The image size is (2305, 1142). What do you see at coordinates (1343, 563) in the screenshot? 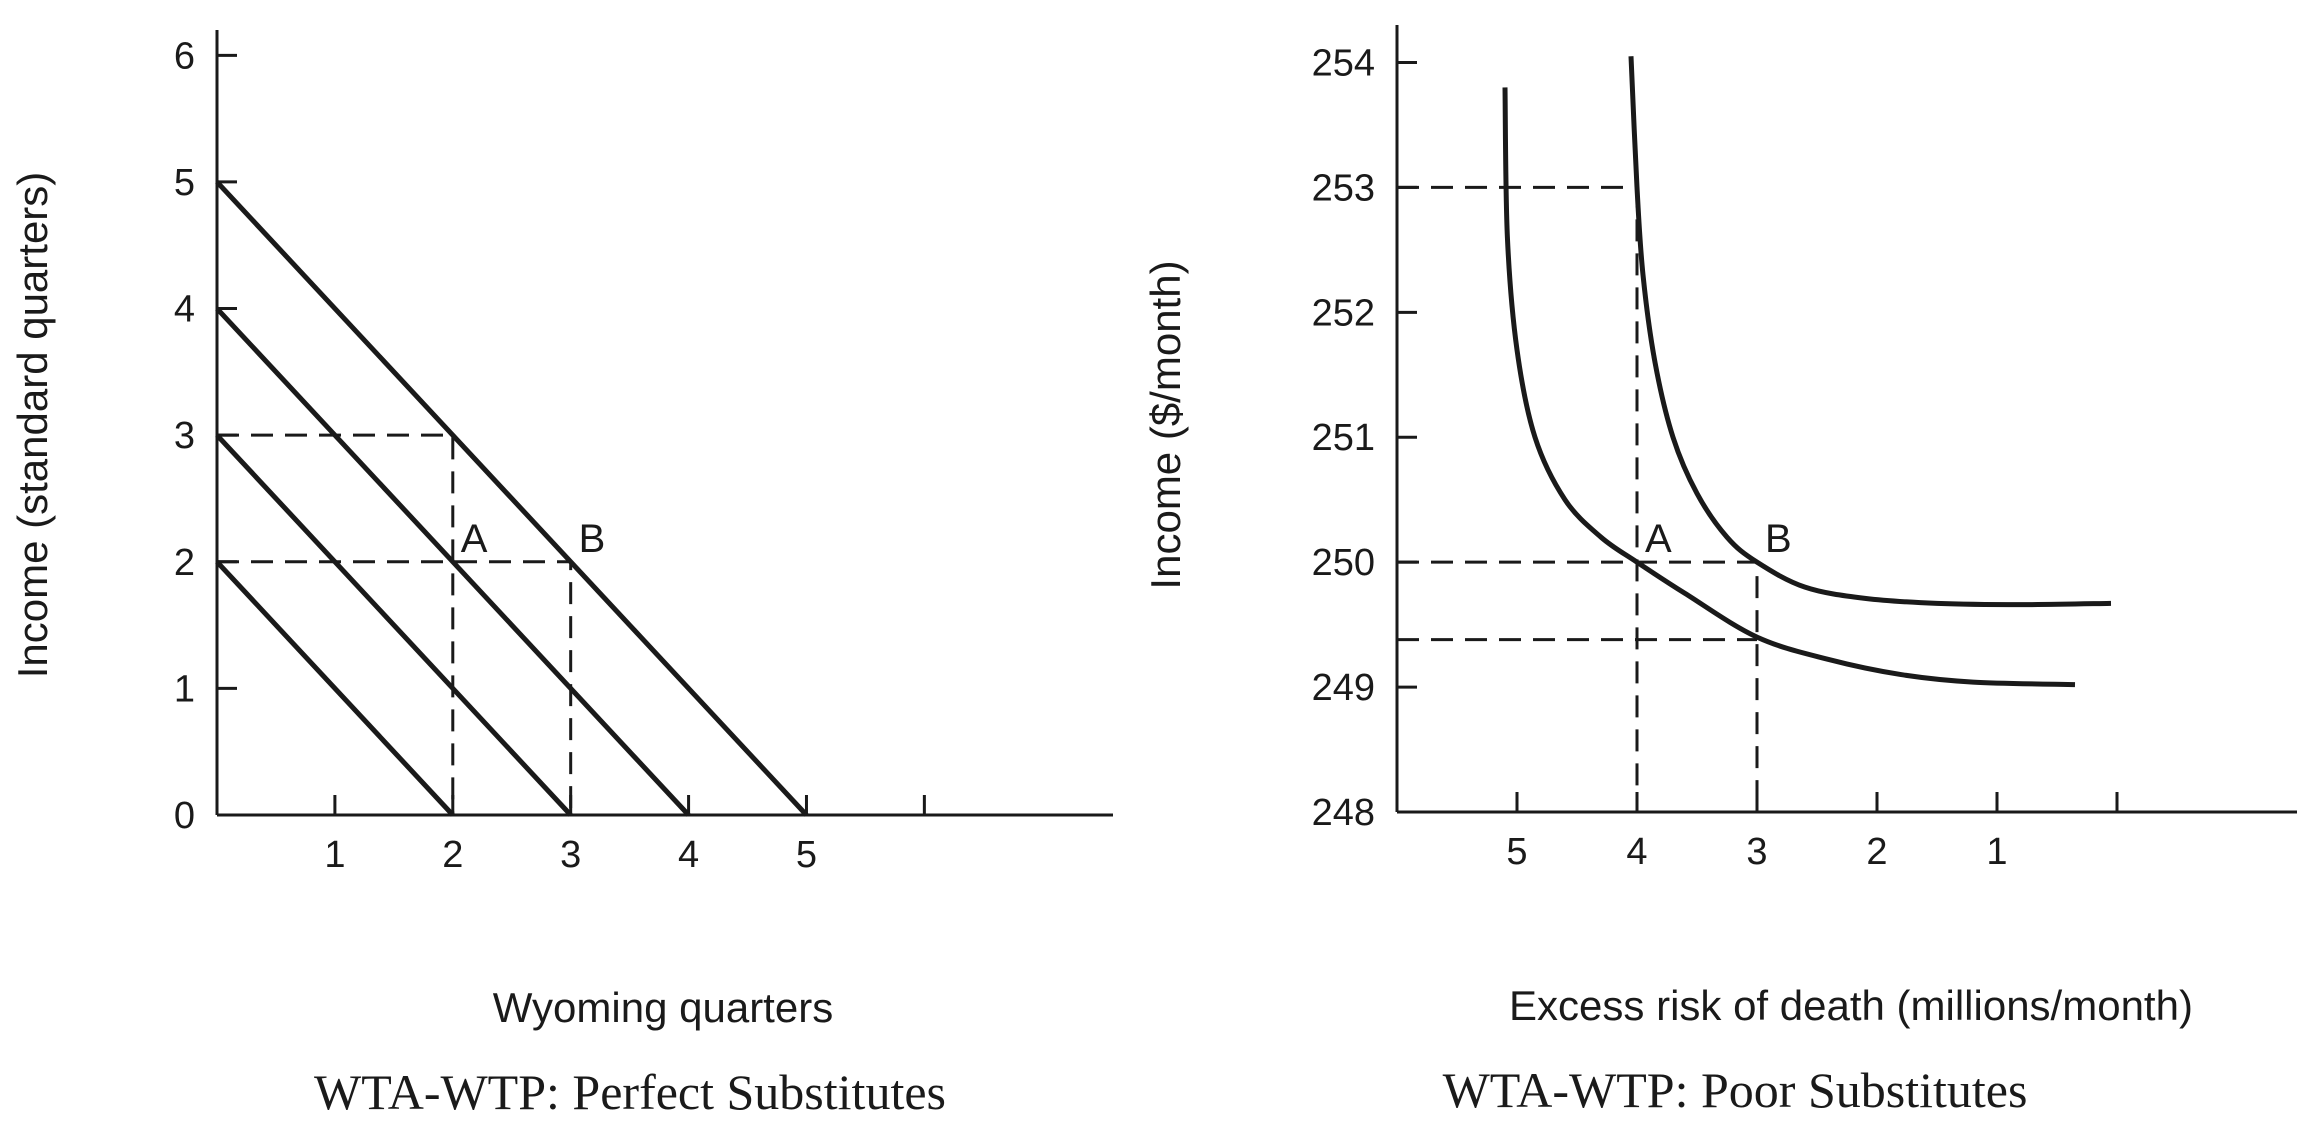
I see `y-tick-label: 250` at bounding box center [1343, 563].